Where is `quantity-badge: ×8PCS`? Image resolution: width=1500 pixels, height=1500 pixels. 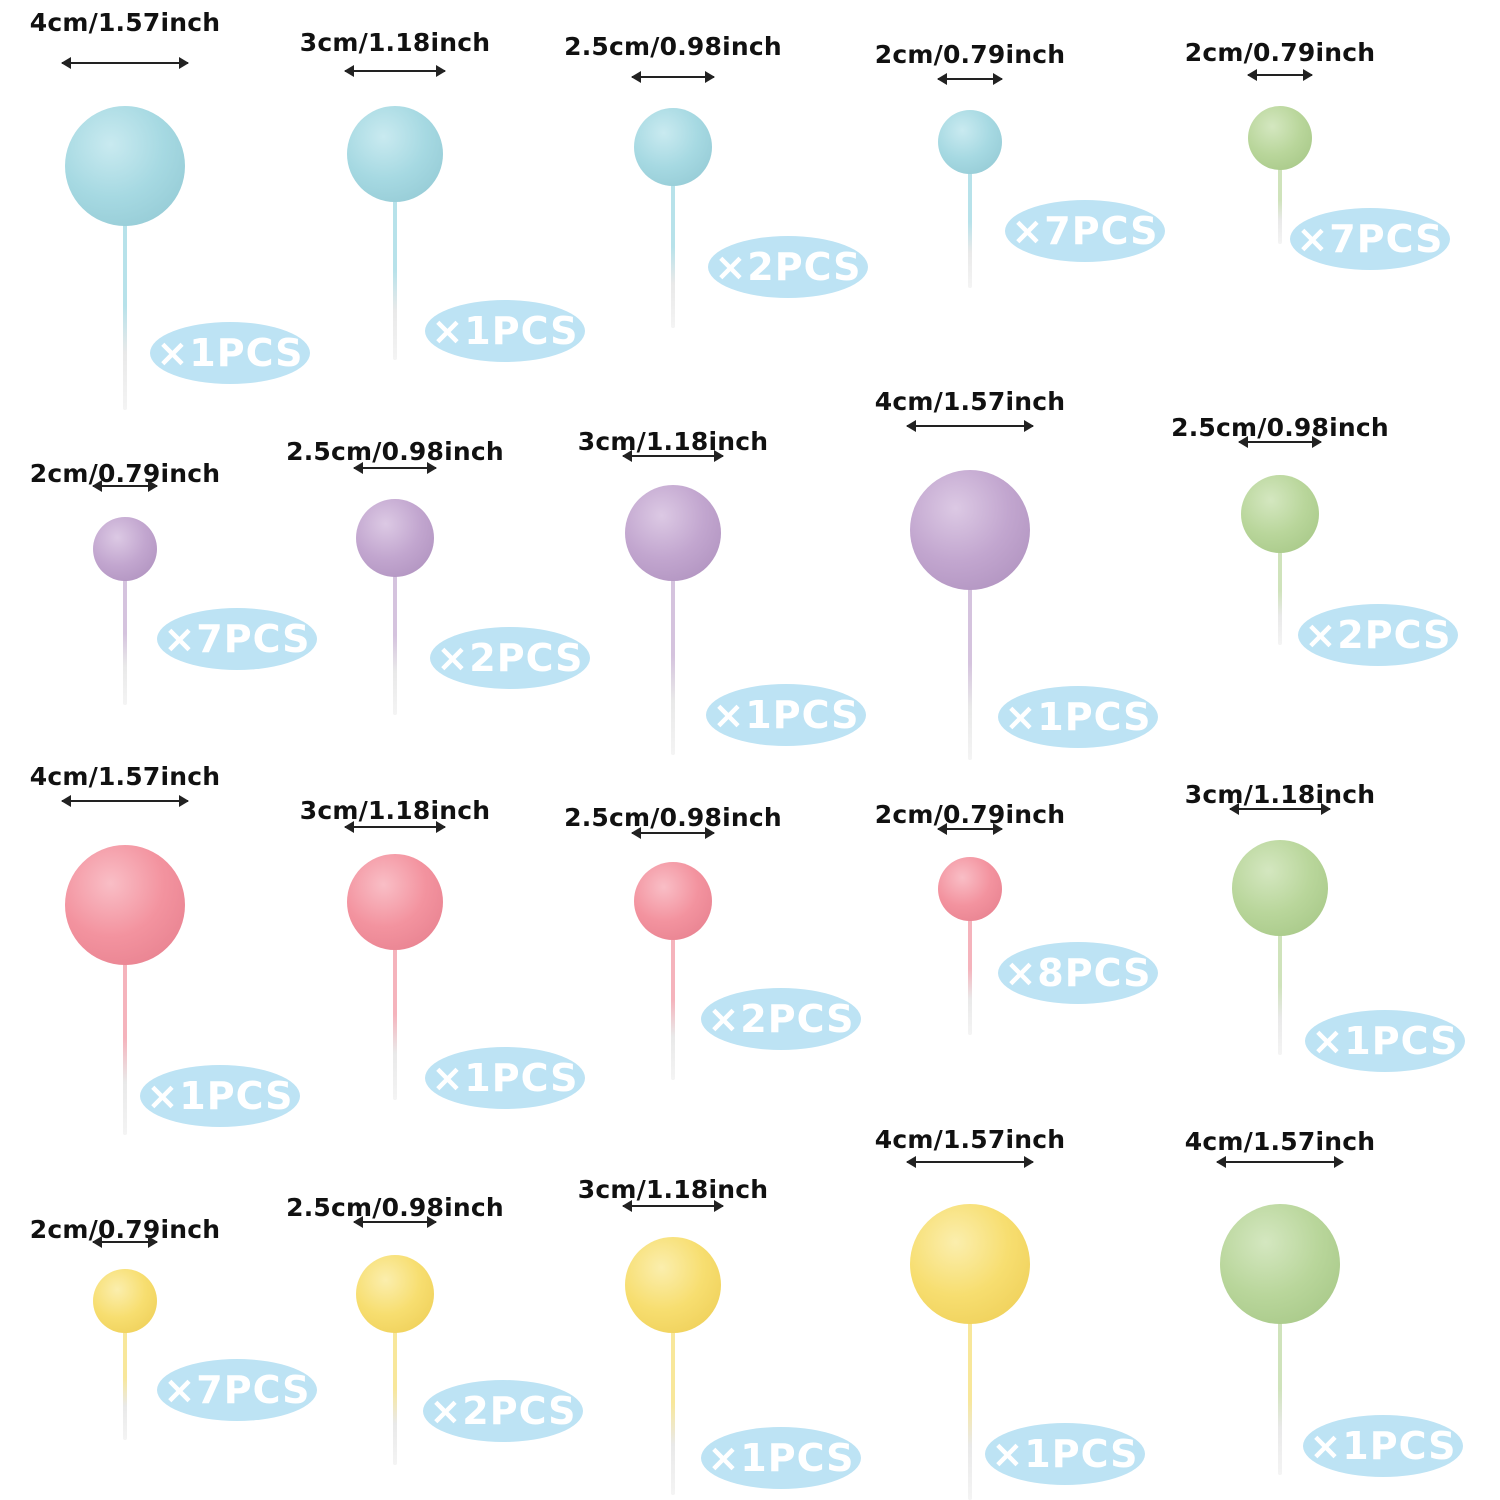
quantity-badge: ×8PCS is located at coordinates (1078, 973).